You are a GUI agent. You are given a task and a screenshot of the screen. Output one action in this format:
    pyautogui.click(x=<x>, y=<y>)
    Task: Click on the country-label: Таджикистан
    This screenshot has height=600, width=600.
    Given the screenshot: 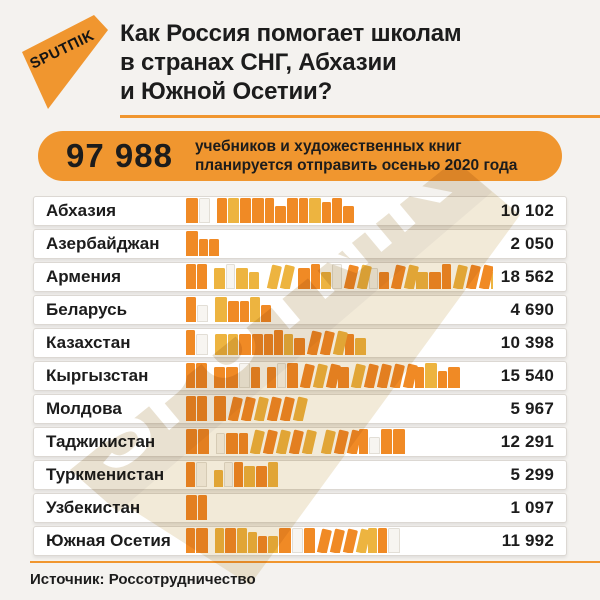 What is the action you would take?
    pyautogui.click(x=101, y=441)
    